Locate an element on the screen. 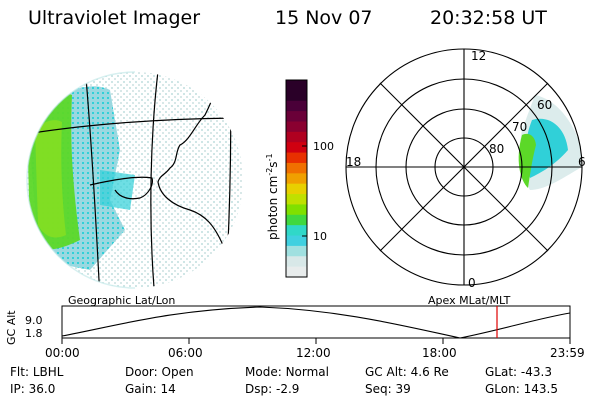  status-gain: Gain: 14 is located at coordinates (150, 389).